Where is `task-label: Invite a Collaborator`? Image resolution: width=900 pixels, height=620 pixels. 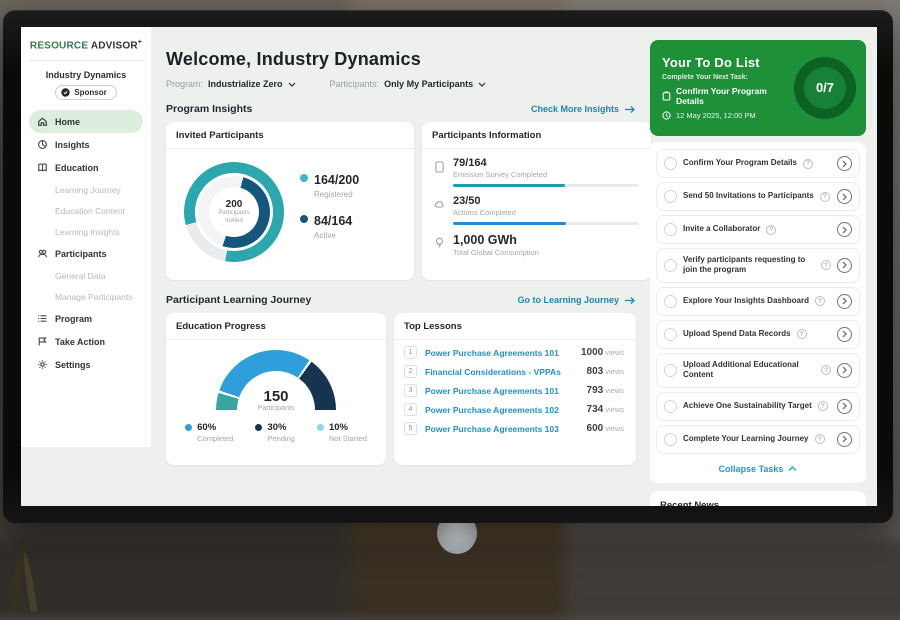
task-label: Invite a Collaborator is located at coordinates (722, 229).